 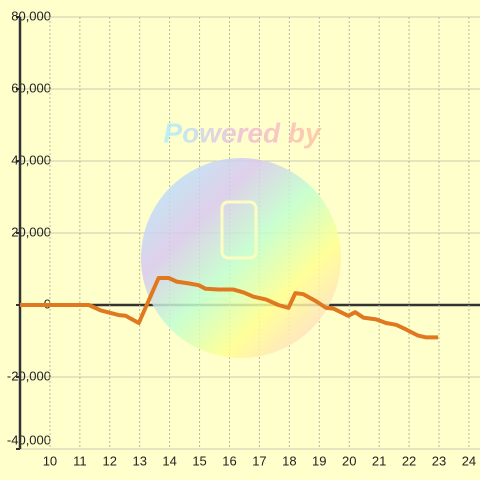 What do you see at coordinates (259, 460) in the screenshot?
I see `x-tick-label: 17` at bounding box center [259, 460].